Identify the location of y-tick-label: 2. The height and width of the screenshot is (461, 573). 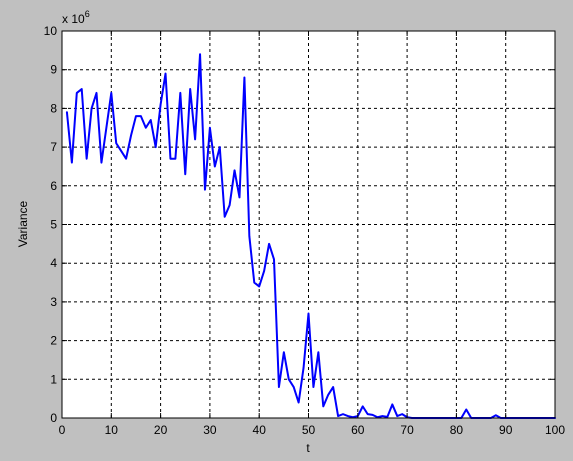
(53, 341).